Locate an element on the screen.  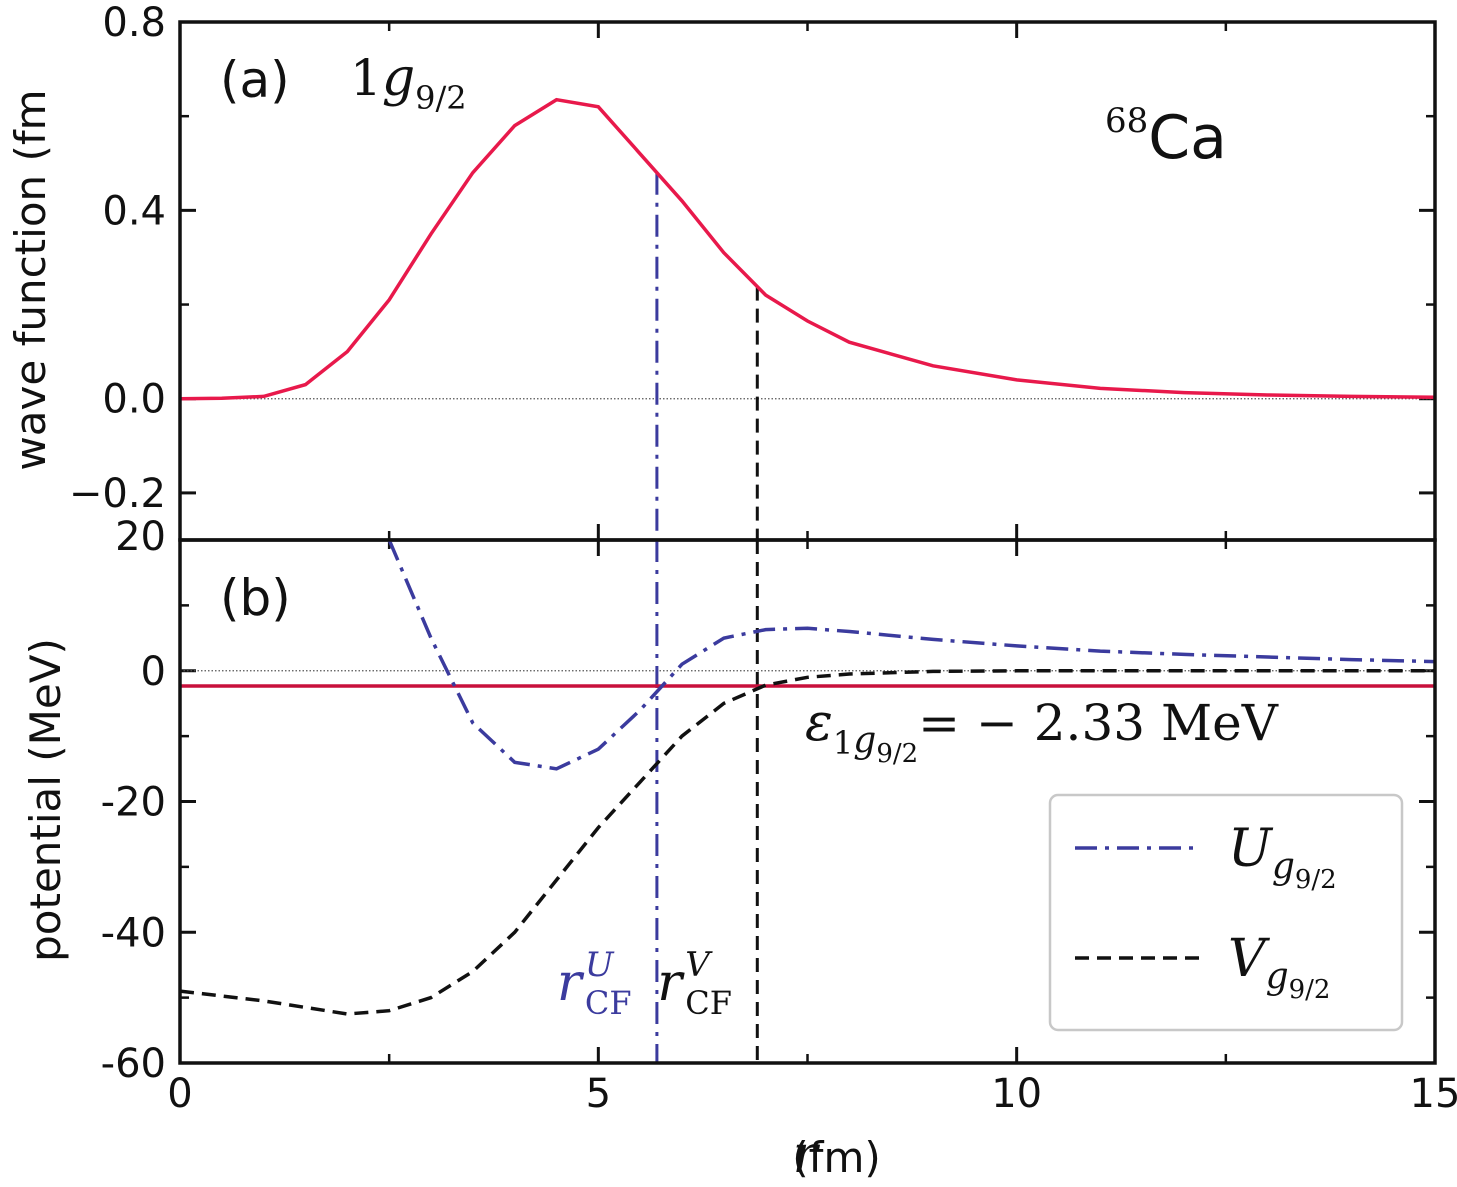
x-tick-label: 5 is located at coordinates (598, 1094).